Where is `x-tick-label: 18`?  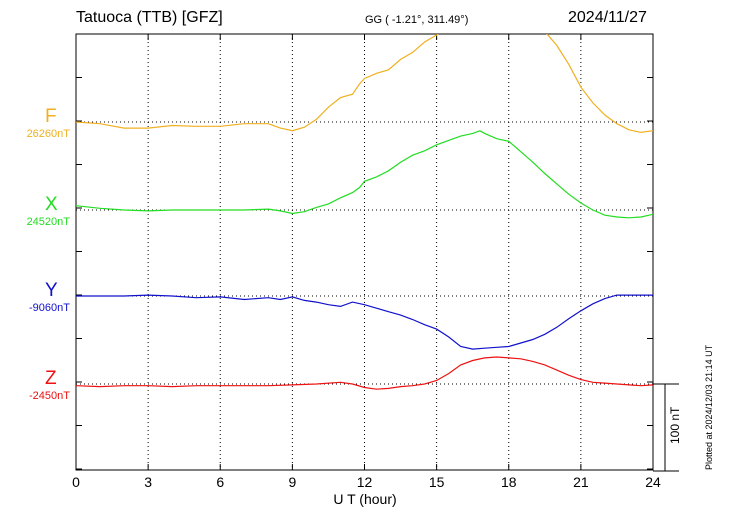 x-tick-label: 18 is located at coordinates (508, 482).